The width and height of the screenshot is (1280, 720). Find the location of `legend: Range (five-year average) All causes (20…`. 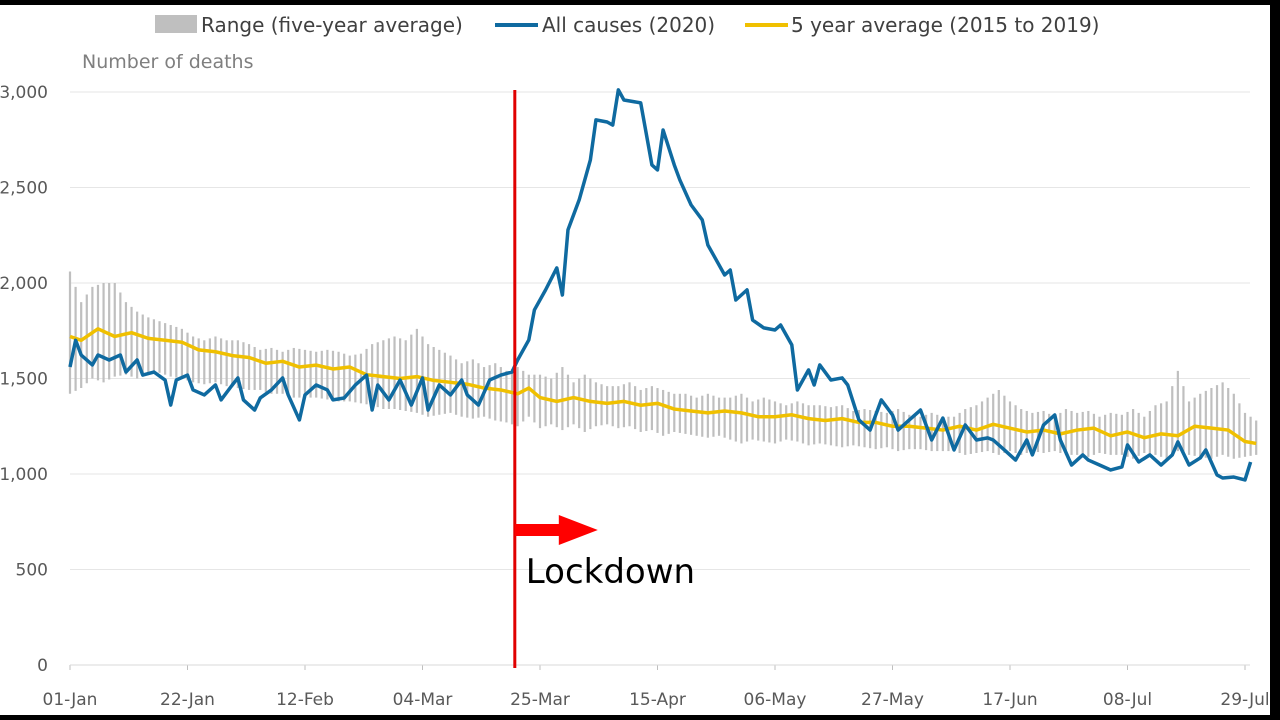

legend: Range (five-year average) All causes (20… is located at coordinates (627, 25).